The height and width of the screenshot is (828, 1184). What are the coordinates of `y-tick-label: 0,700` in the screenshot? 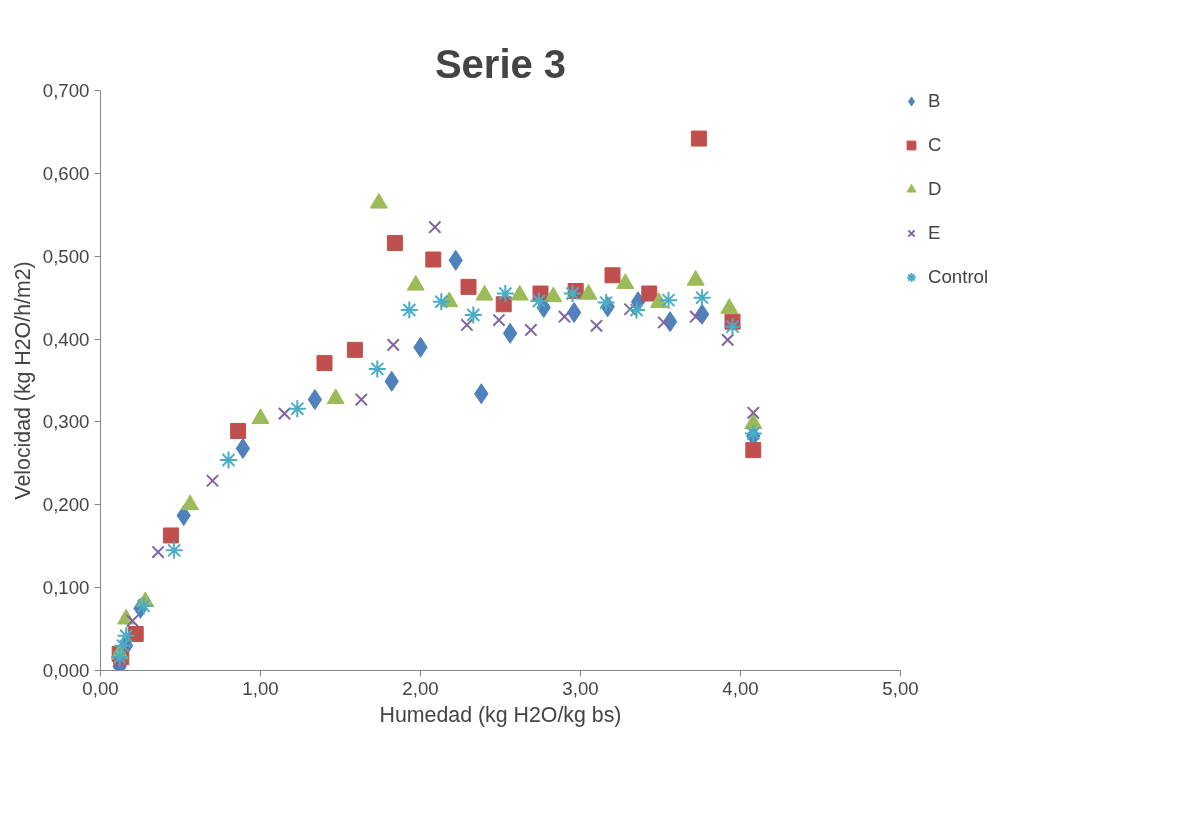 It's located at (66, 90).